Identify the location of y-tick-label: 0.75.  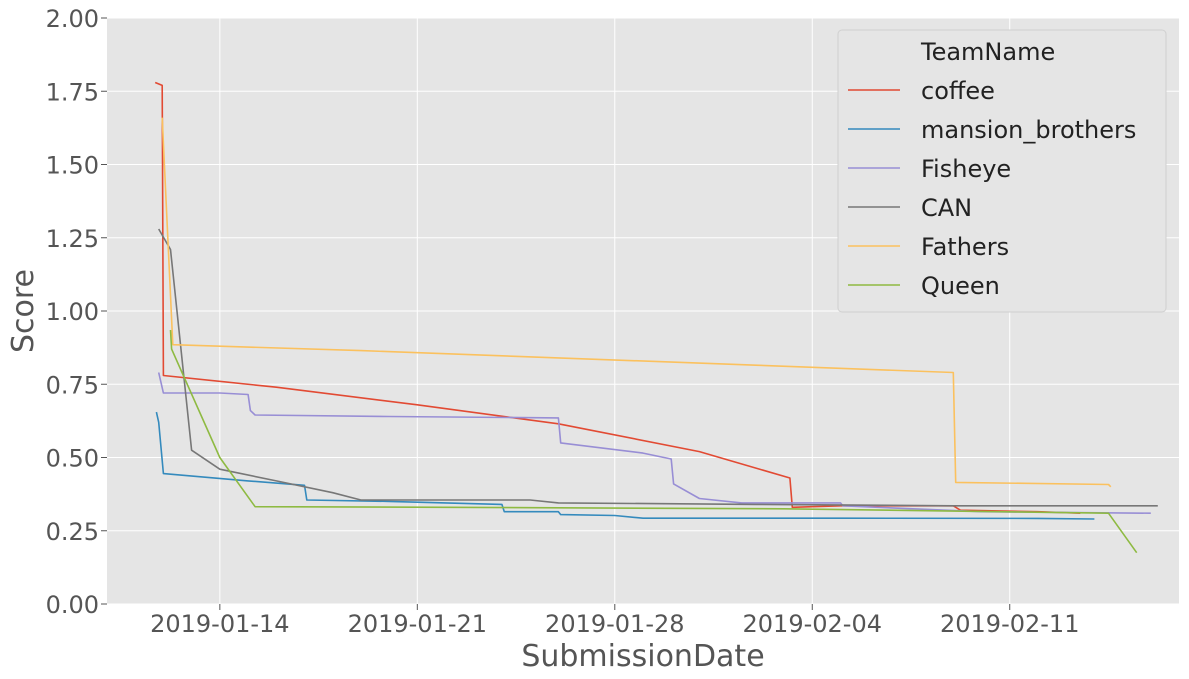
(72, 385).